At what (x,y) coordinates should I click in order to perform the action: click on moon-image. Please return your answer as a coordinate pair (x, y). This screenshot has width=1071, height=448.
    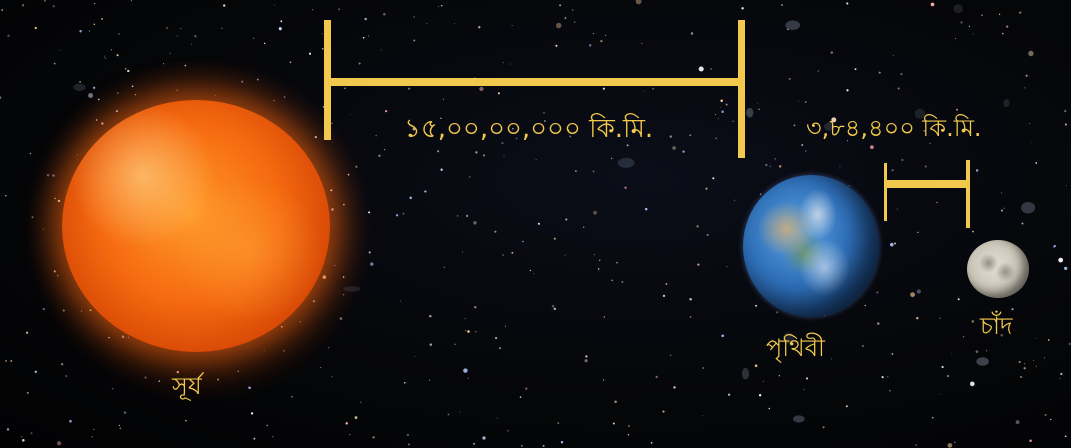
    Looking at the image, I should click on (998, 269).